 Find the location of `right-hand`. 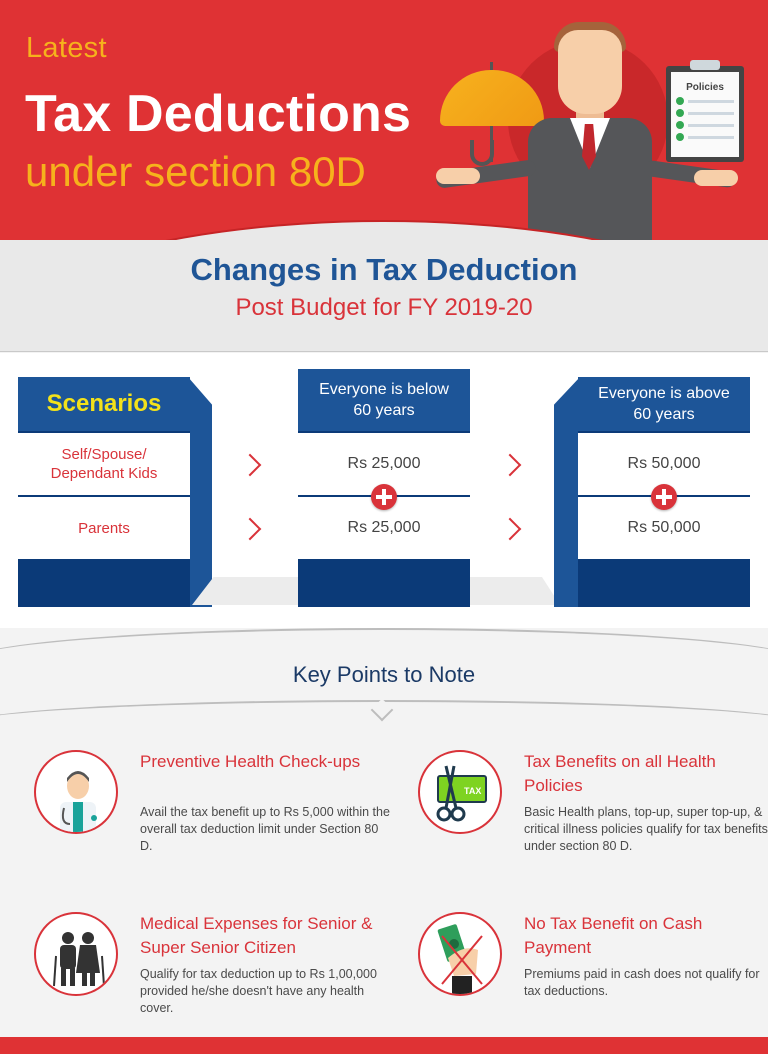

right-hand is located at coordinates (716, 178).